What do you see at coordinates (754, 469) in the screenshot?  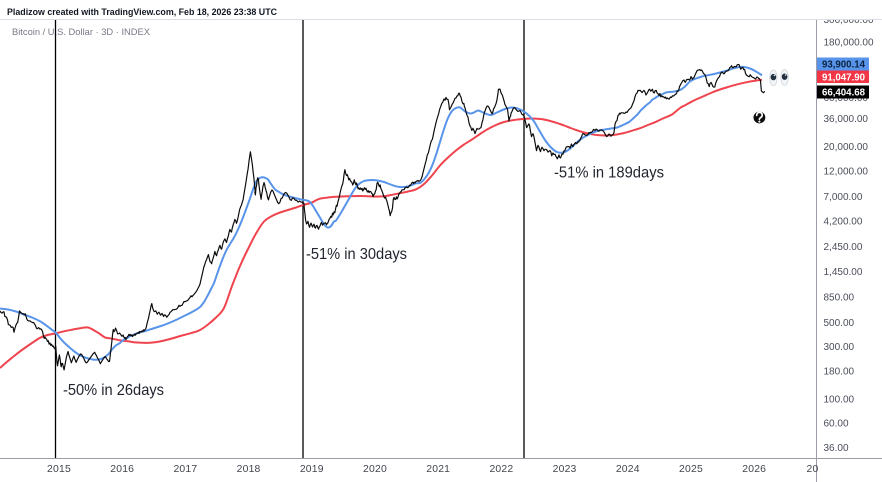 I see `svg-text: 2026` at bounding box center [754, 469].